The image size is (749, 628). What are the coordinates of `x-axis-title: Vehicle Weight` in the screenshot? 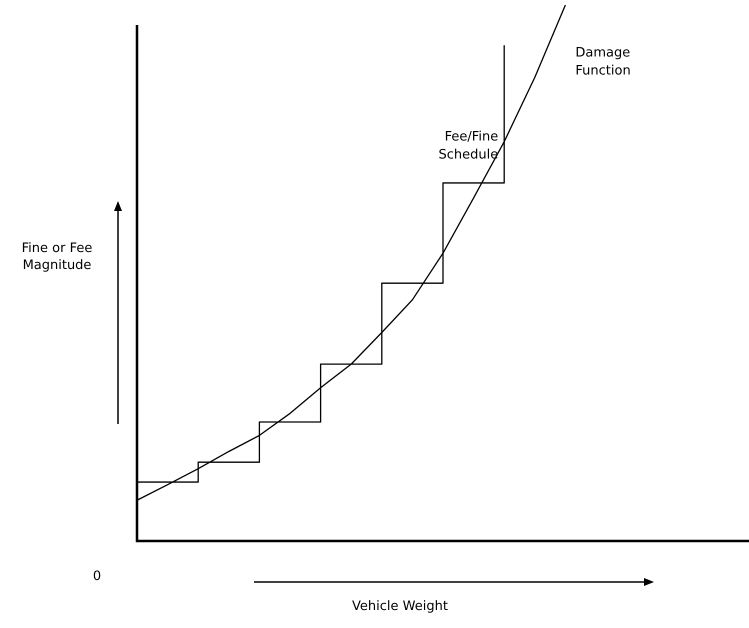 It's located at (400, 606).